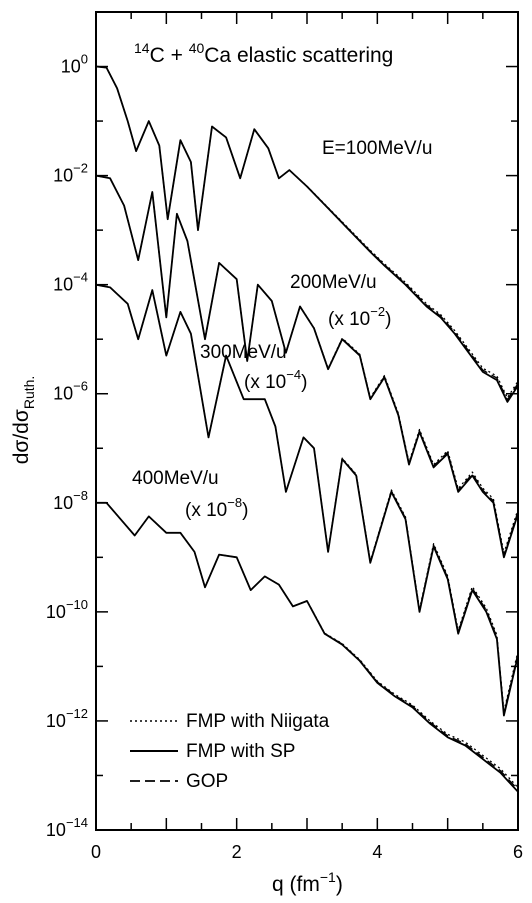 The height and width of the screenshot is (903, 532). Describe the element at coordinates (216, 508) in the screenshot. I see `annotation-scale-400: (x 10−8)` at that location.